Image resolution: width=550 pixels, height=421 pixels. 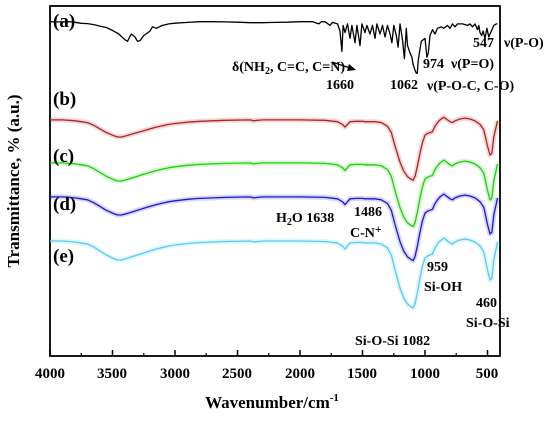 I want to click on annotation-547: 547, so click(x=483, y=43).